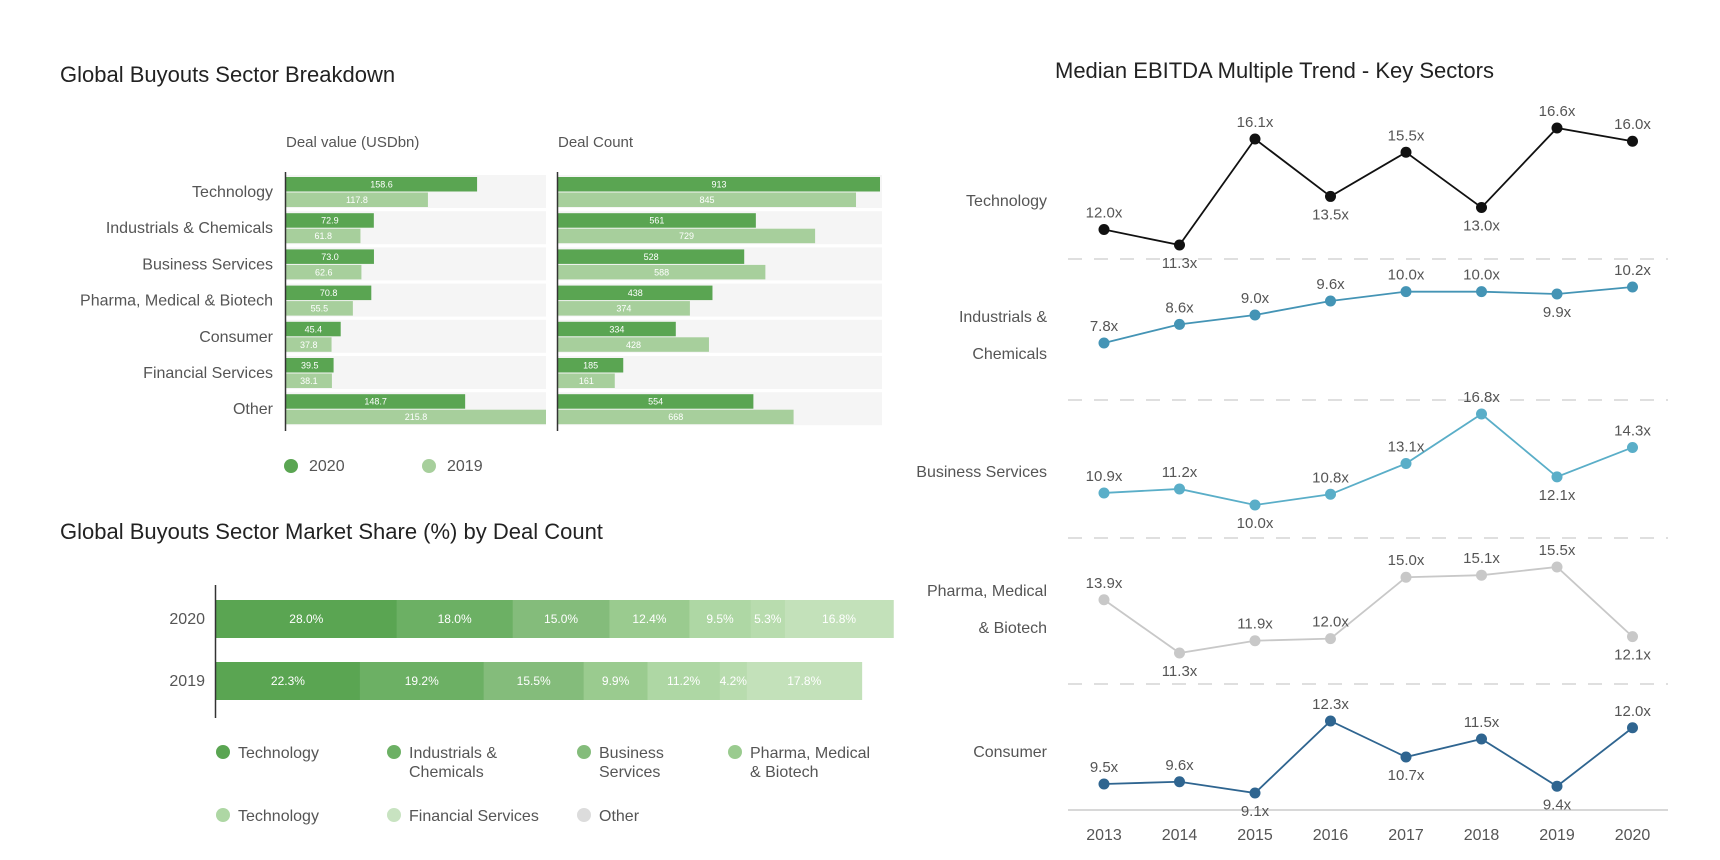 The image size is (1720, 860). What do you see at coordinates (1482, 722) in the screenshot?
I see `data-label: 11.5x` at bounding box center [1482, 722].